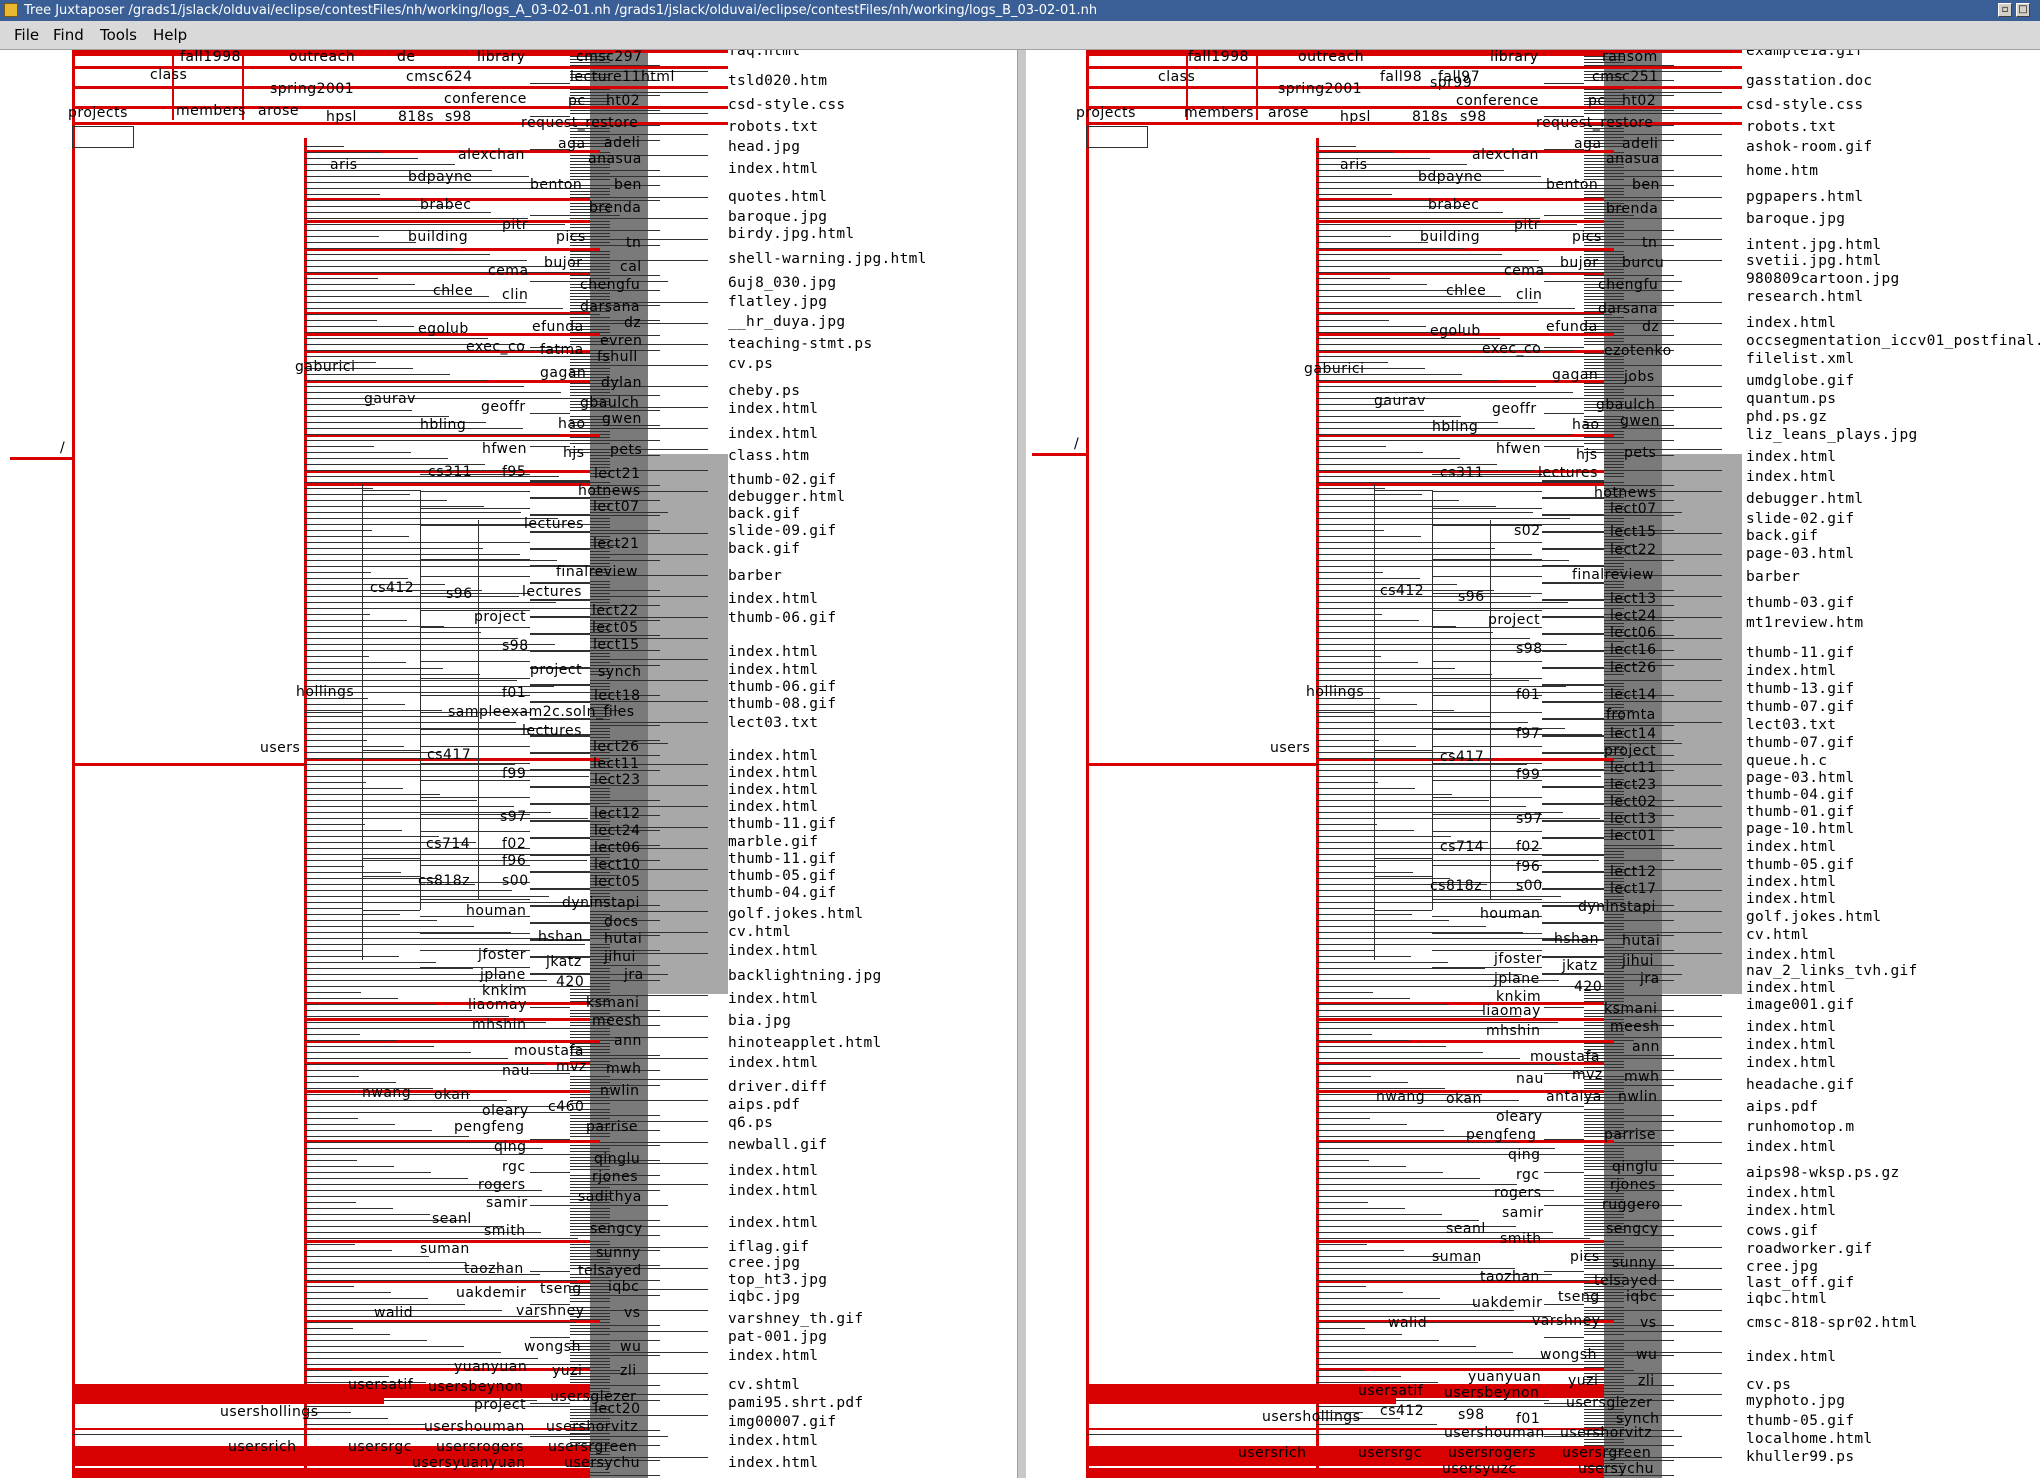 Image resolution: width=2040 pixels, height=1478 pixels. What do you see at coordinates (1787, 1299) in the screenshot?
I see `file-leaf-label: iqbc.html` at bounding box center [1787, 1299].